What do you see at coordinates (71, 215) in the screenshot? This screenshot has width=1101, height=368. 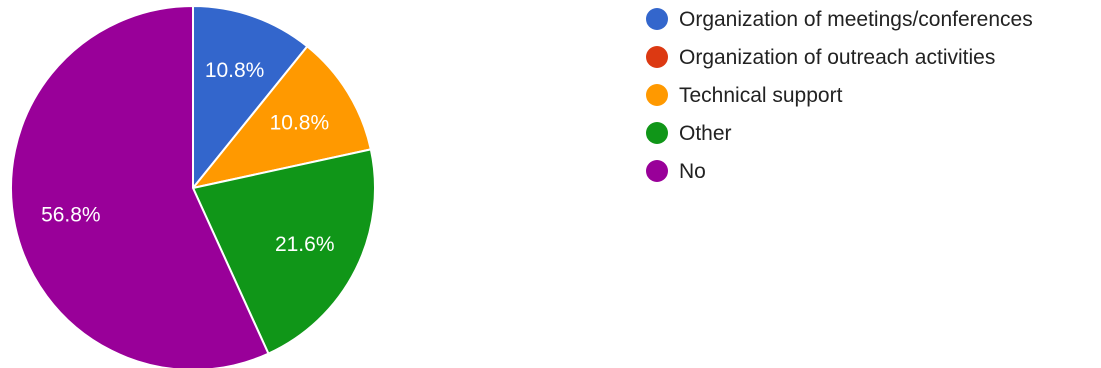 I see `slice-label-4: 56.8%` at bounding box center [71, 215].